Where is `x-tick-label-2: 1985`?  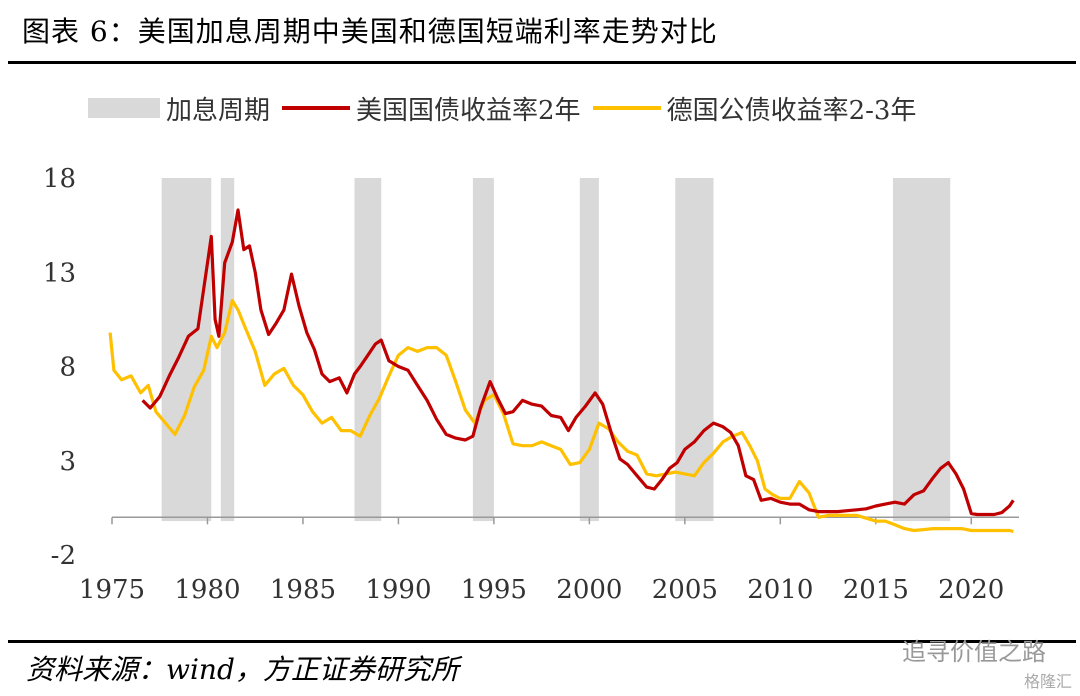
x-tick-label-2: 1985 is located at coordinates (303, 590).